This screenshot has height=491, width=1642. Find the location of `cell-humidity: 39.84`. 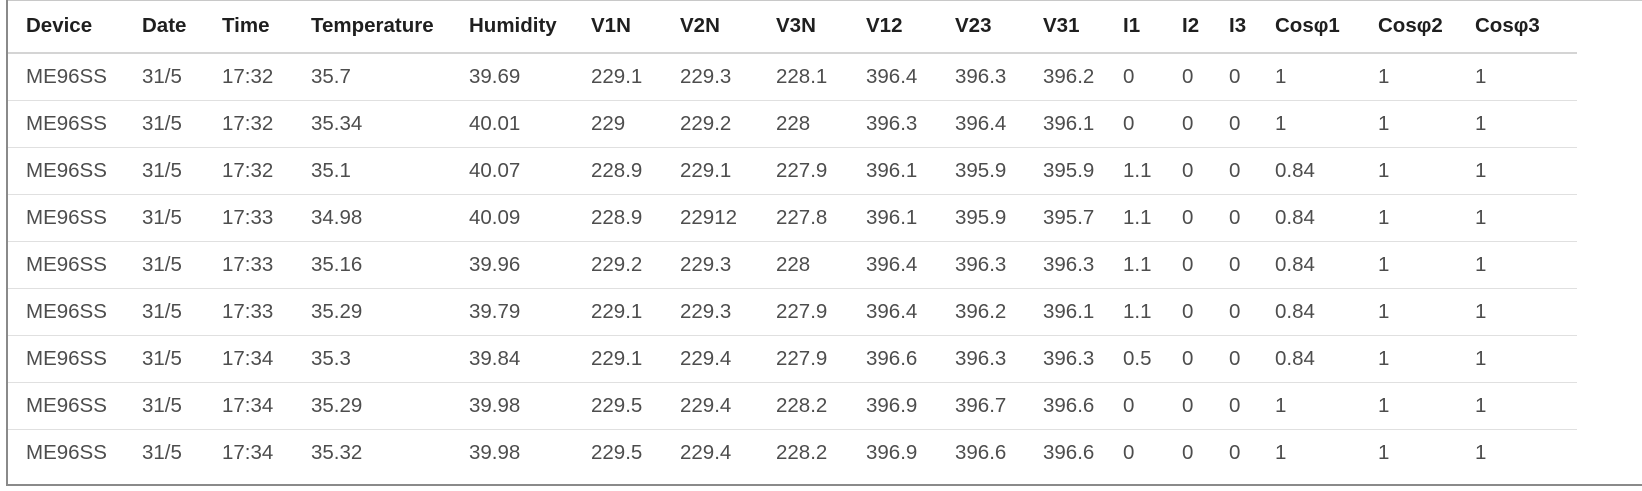

cell-humidity: 39.84 is located at coordinates (512, 359).